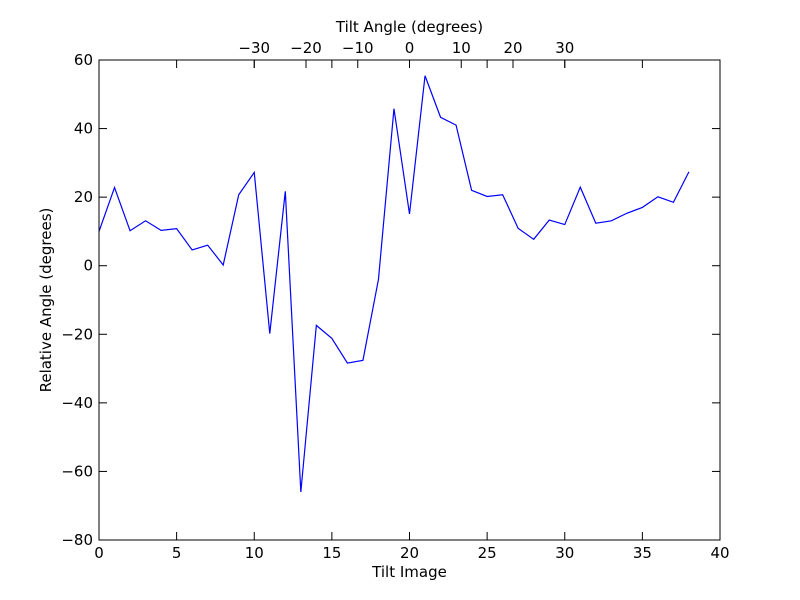 This screenshot has width=800, height=600. What do you see at coordinates (306, 48) in the screenshot?
I see `top-tick-label: −20` at bounding box center [306, 48].